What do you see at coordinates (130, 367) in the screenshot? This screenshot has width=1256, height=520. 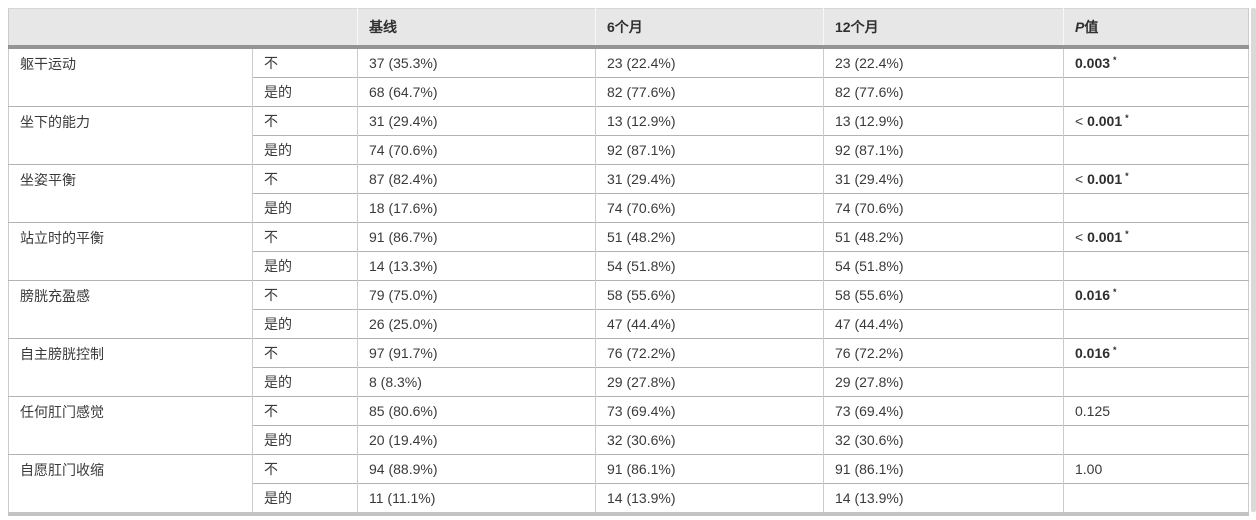 I see `row-label: 自主膀胱控制` at bounding box center [130, 367].